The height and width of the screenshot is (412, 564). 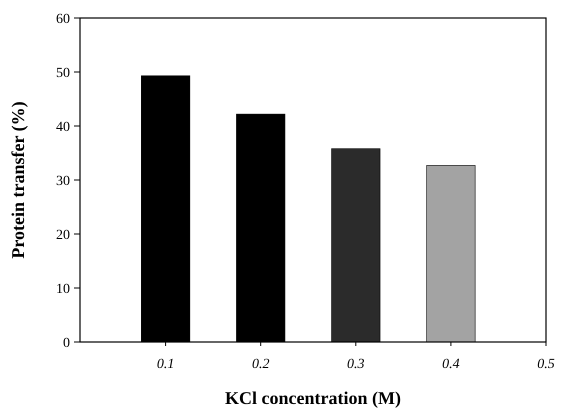 I want to click on y-tick-label: 60, so click(x=63, y=19).